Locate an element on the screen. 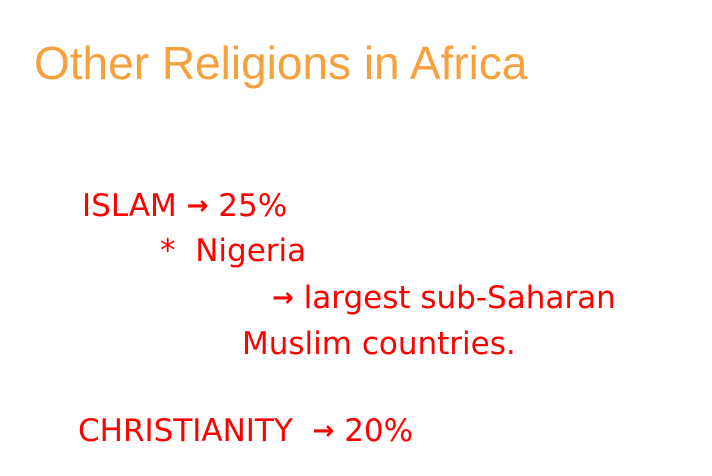 The height and width of the screenshot is (476, 712). largest-text: largest sub-Saharan is located at coordinates (459, 298).